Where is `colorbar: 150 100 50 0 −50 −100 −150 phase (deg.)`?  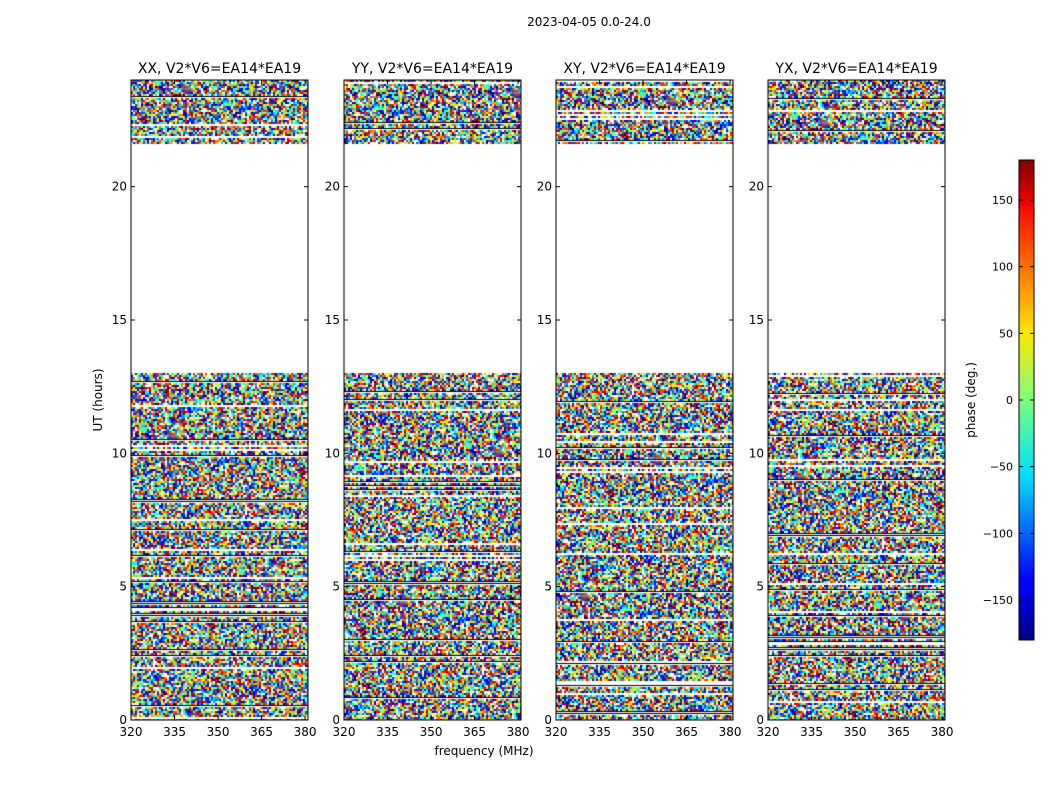
colorbar: 150 100 50 0 −50 −100 −150 phase (deg.) is located at coordinates (999, 400).